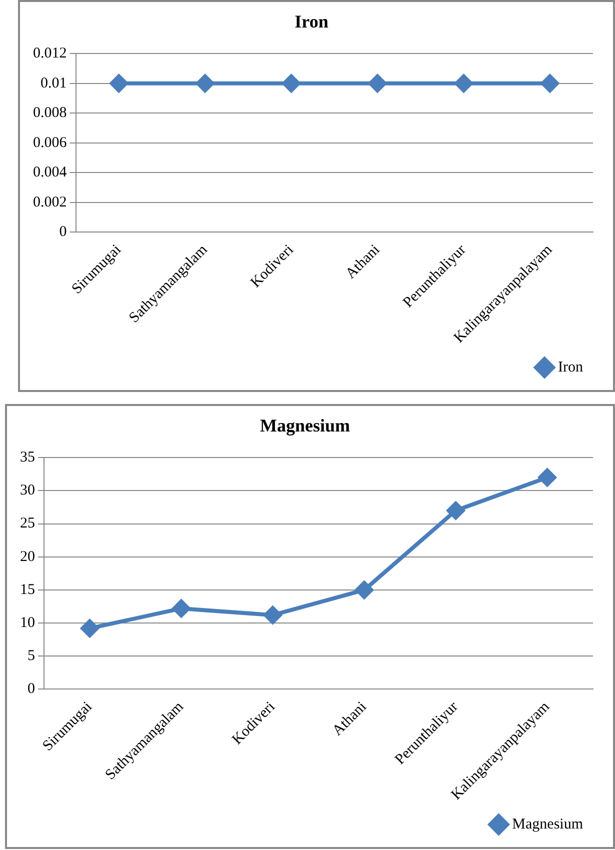 The width and height of the screenshot is (615, 850). What do you see at coordinates (27, 590) in the screenshot?
I see `y-tick-label: 15` at bounding box center [27, 590].